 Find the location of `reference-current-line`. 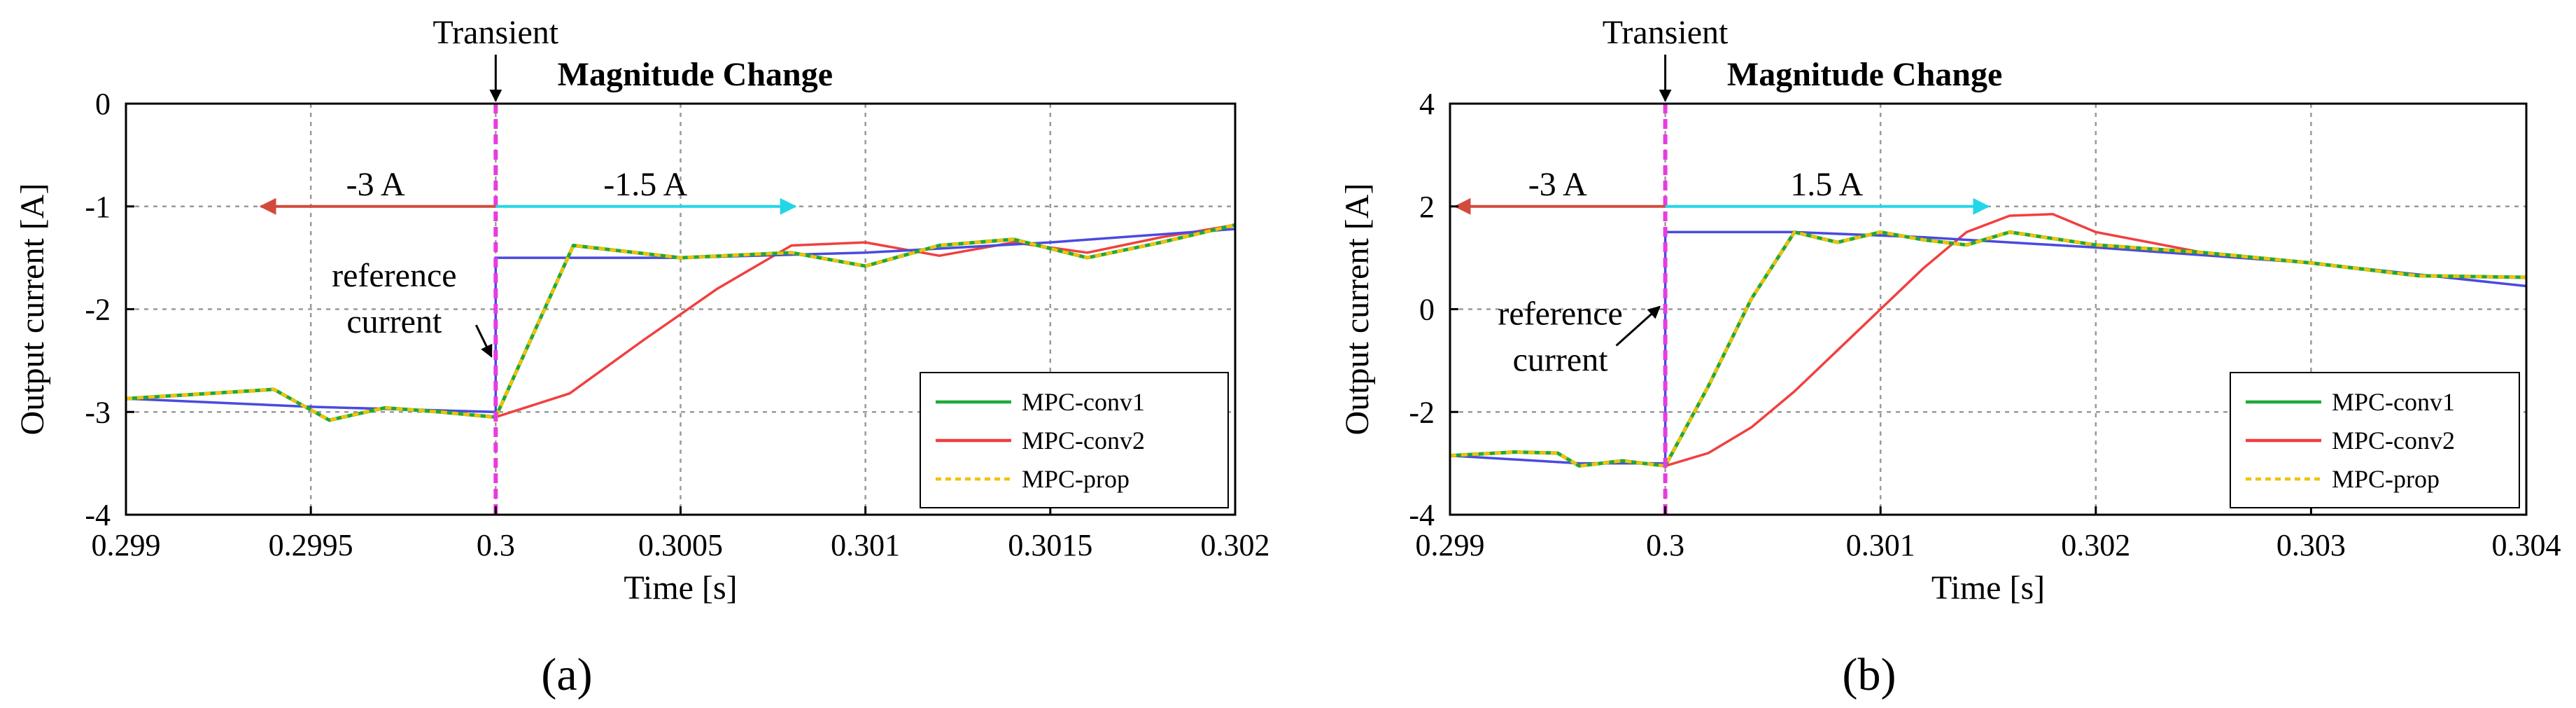

reference-current-line is located at coordinates (680, 321).